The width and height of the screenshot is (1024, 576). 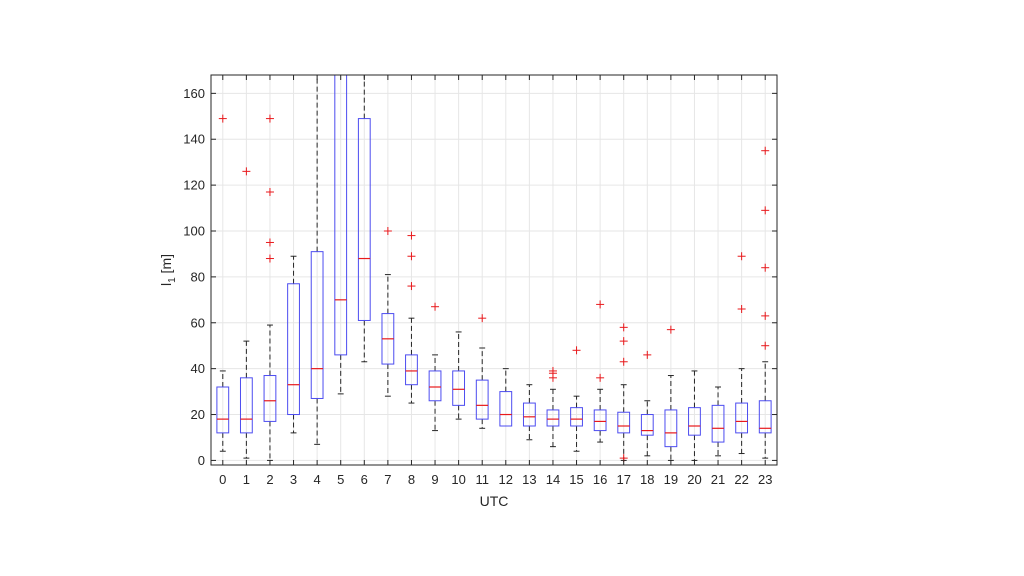 What do you see at coordinates (529, 479) in the screenshot?
I see `x-tick-label: 13` at bounding box center [529, 479].